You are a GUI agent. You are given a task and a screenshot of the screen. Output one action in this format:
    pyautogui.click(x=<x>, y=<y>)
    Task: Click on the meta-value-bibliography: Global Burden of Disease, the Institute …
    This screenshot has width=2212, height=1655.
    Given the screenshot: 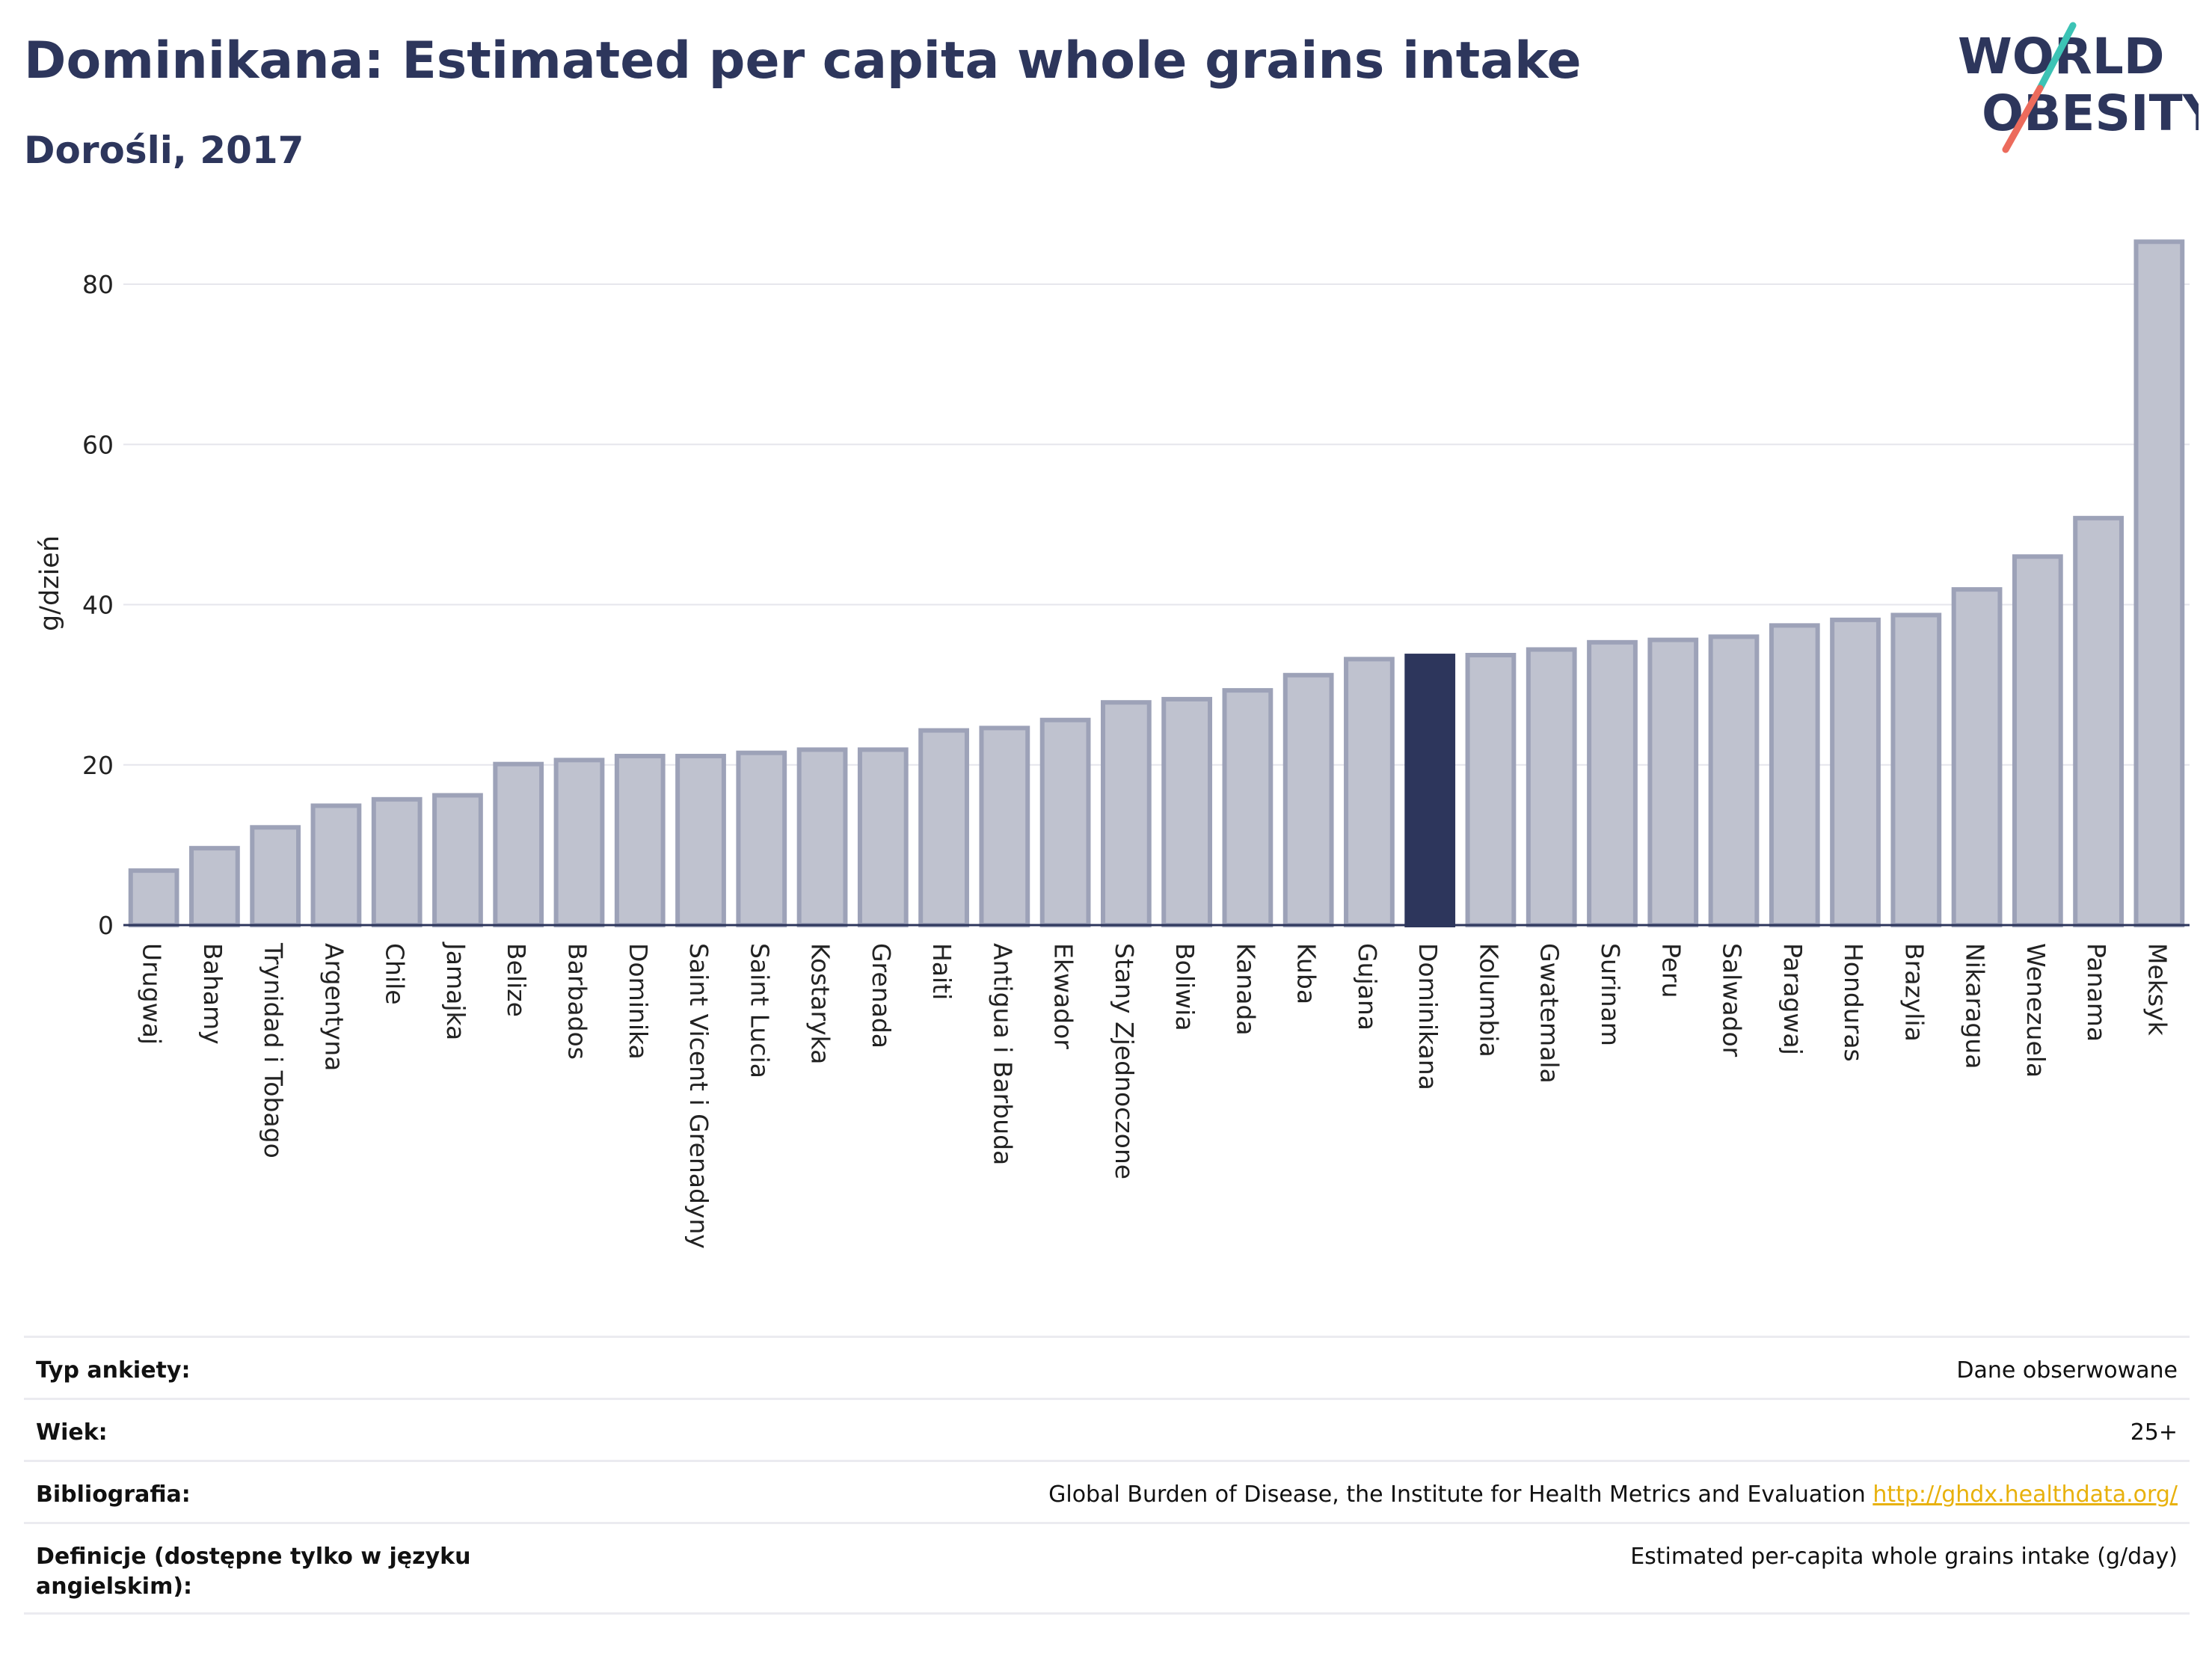 What is the action you would take?
    pyautogui.click(x=1613, y=1495)
    